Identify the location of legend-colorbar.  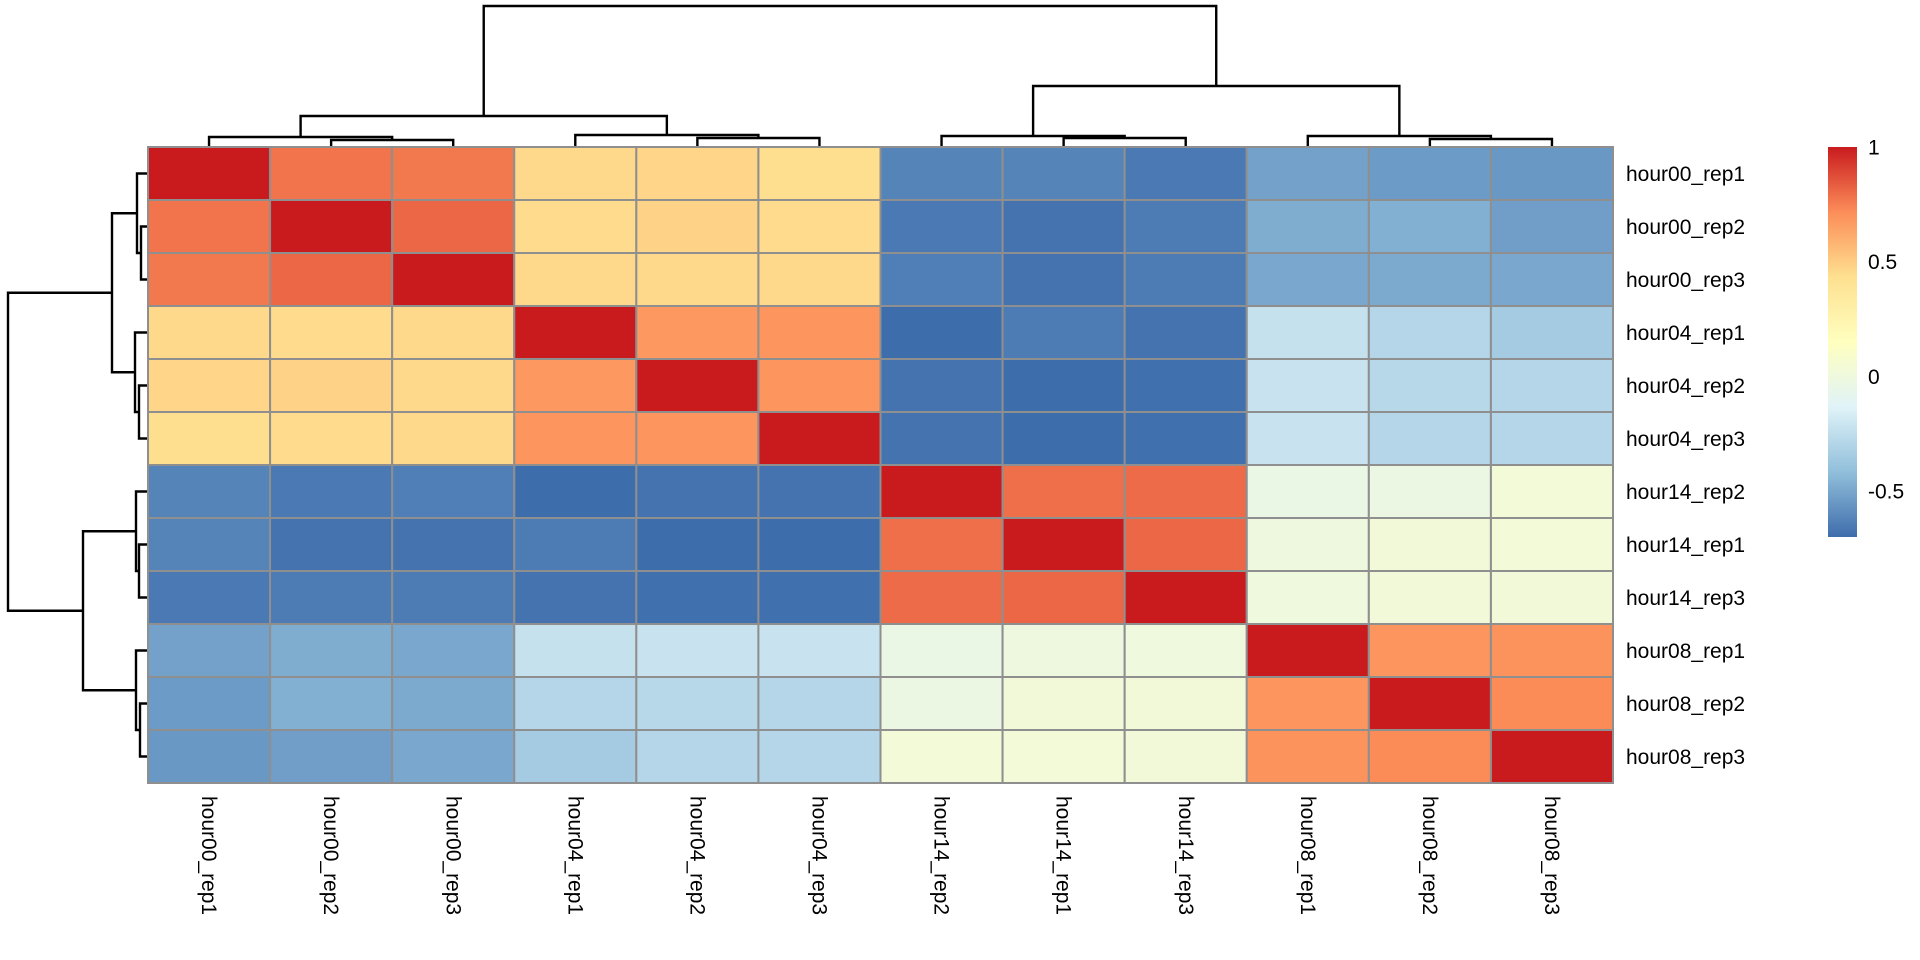
(1842, 342).